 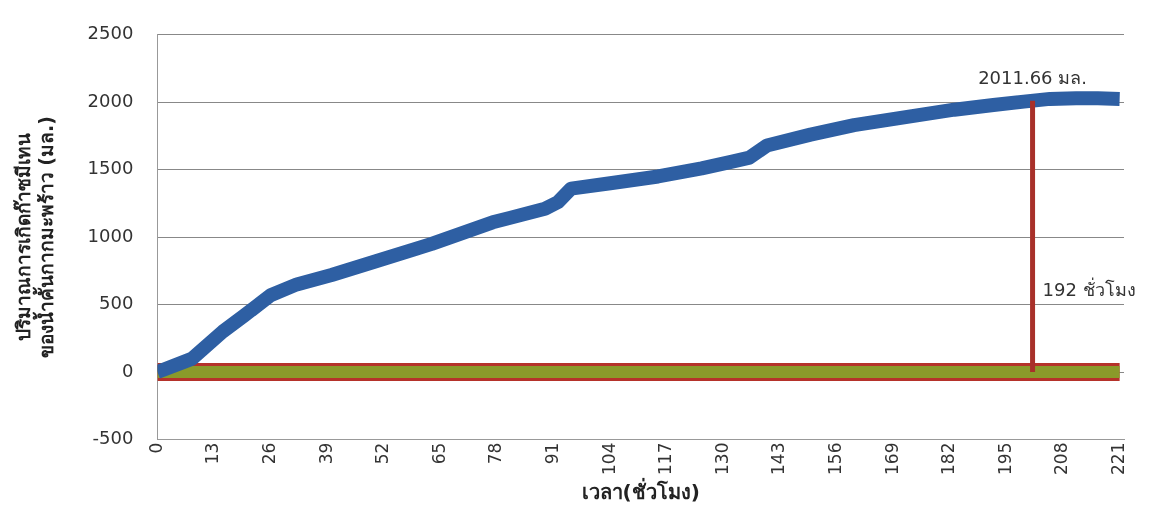 I want to click on y-tick-label: 2000, so click(x=110, y=100).